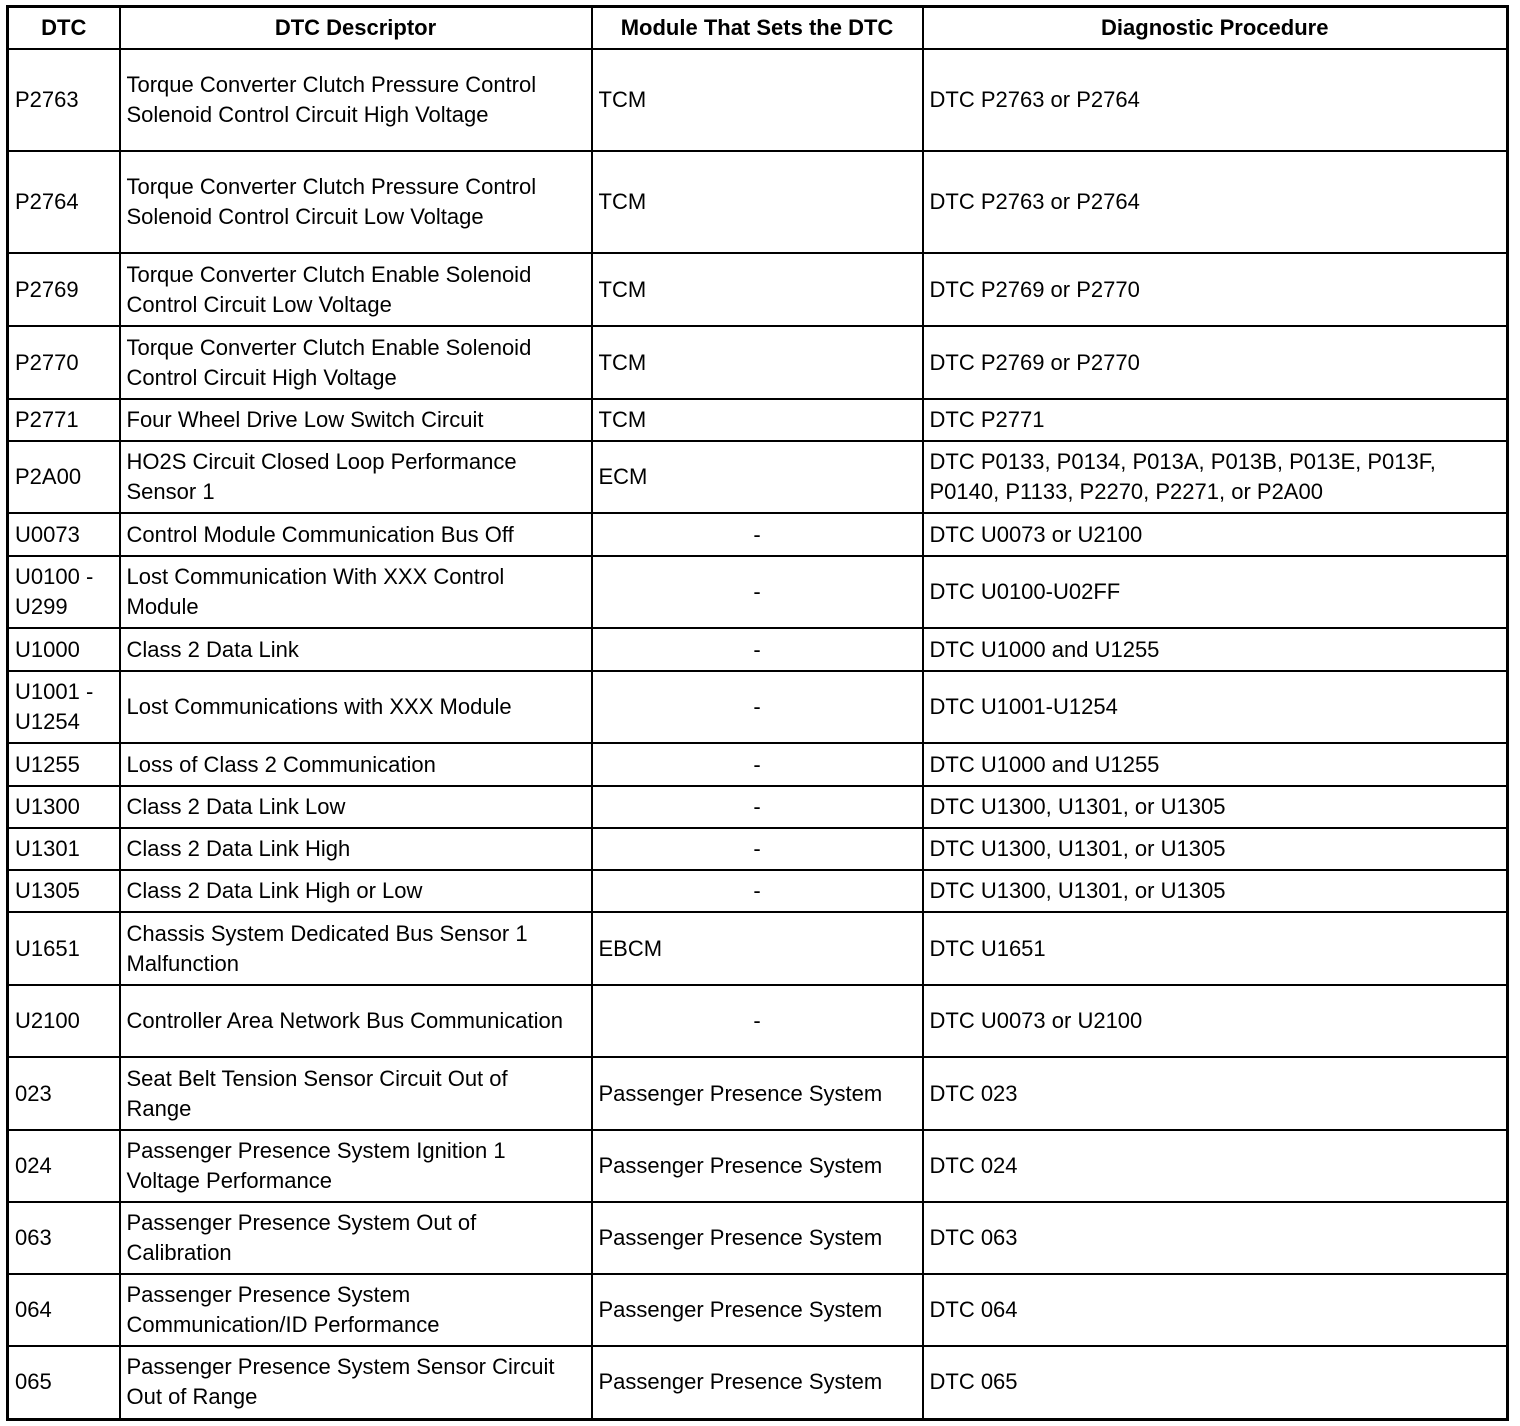 This screenshot has width=1520, height=1426. I want to click on dtc-cell: U1305, so click(63, 891).